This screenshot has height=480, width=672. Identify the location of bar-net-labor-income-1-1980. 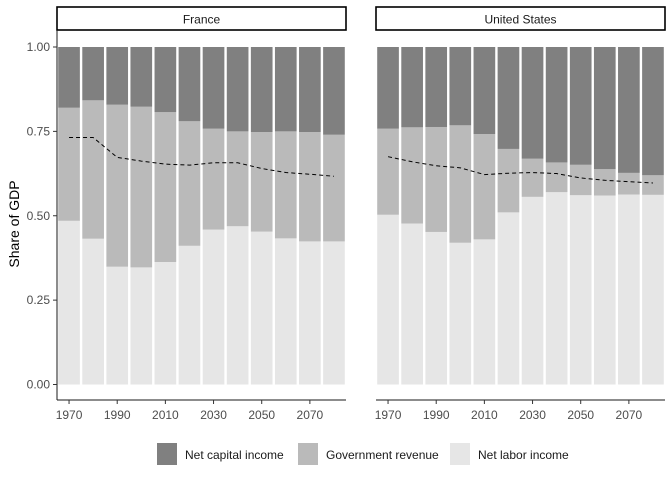
(412, 304).